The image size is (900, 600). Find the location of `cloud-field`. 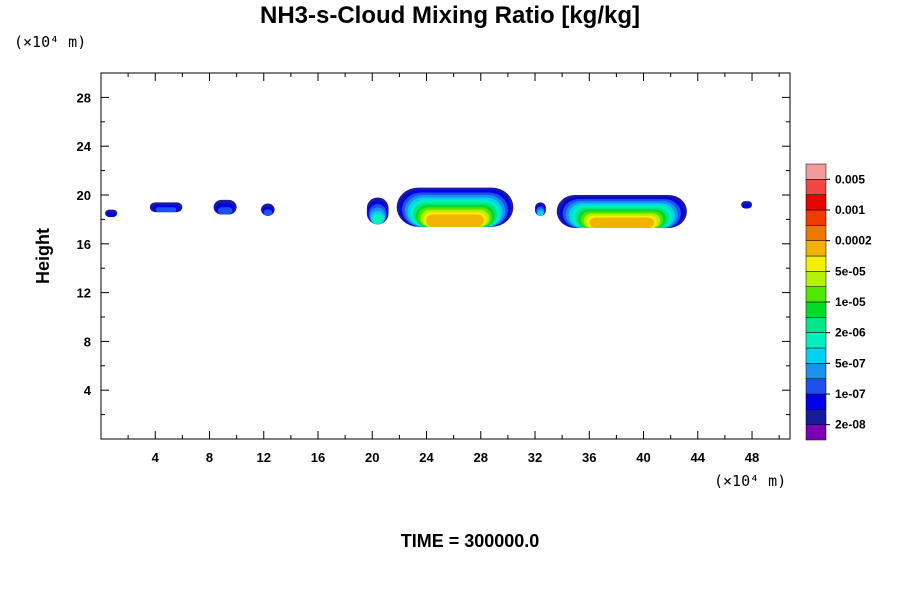

cloud-field is located at coordinates (429, 207).